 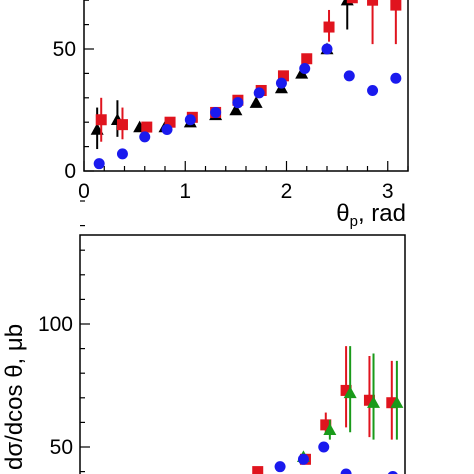 I want to click on top-x-tick-label: 1, so click(x=185, y=191).